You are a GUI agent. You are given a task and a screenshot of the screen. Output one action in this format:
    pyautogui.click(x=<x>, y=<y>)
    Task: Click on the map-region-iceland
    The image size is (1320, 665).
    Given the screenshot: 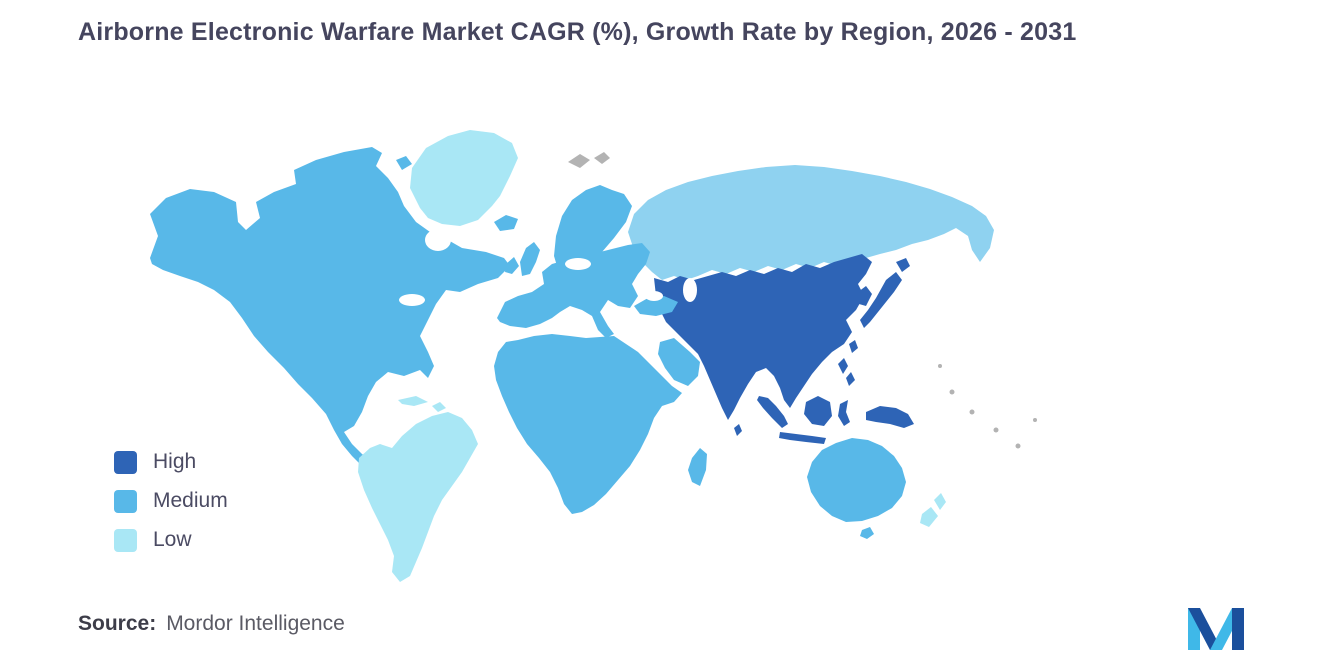 What is the action you would take?
    pyautogui.click(x=506, y=223)
    